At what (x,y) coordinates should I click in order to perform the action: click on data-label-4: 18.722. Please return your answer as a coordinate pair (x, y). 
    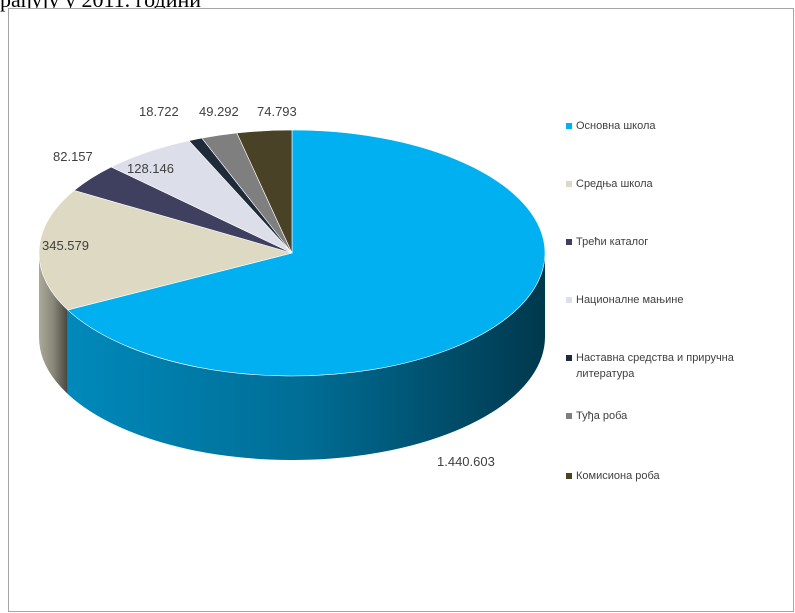
    Looking at the image, I should click on (159, 111).